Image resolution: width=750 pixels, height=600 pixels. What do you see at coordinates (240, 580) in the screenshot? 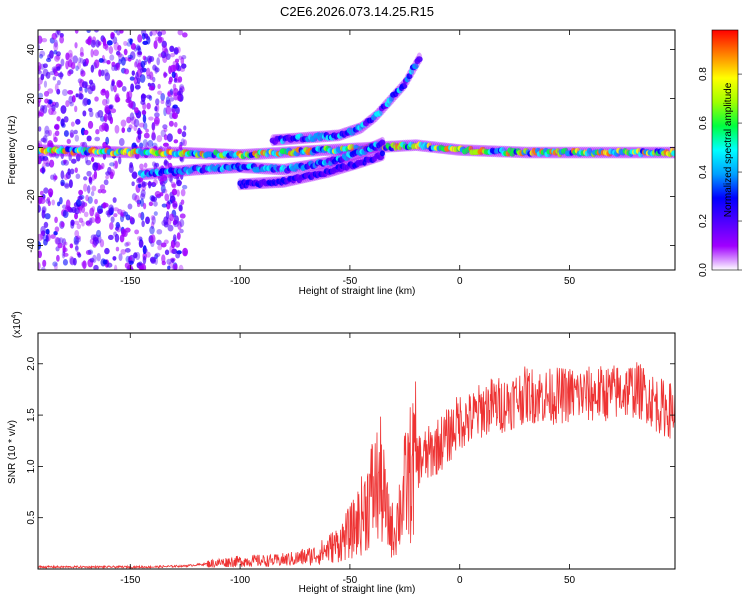
I see `snr-x-tick-label: -100` at bounding box center [240, 580].